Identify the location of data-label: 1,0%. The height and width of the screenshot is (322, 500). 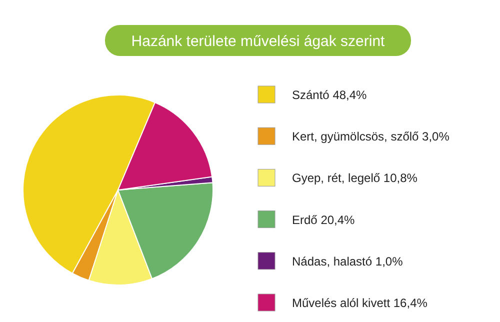
(389, 261).